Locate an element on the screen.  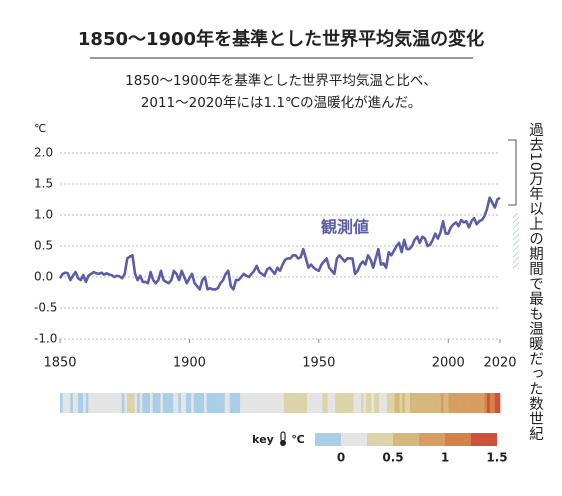
key-tick-label: 0.5 is located at coordinates (392, 458).